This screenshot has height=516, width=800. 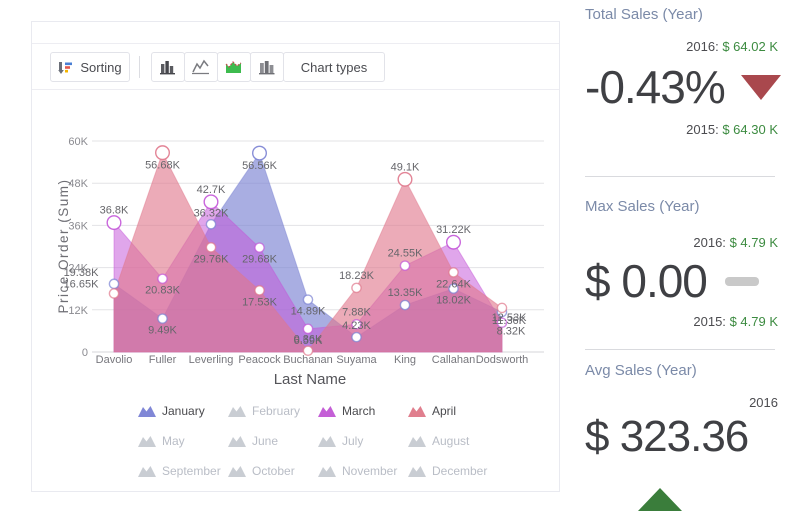 I want to click on column-chart-icon, so click(x=167, y=68).